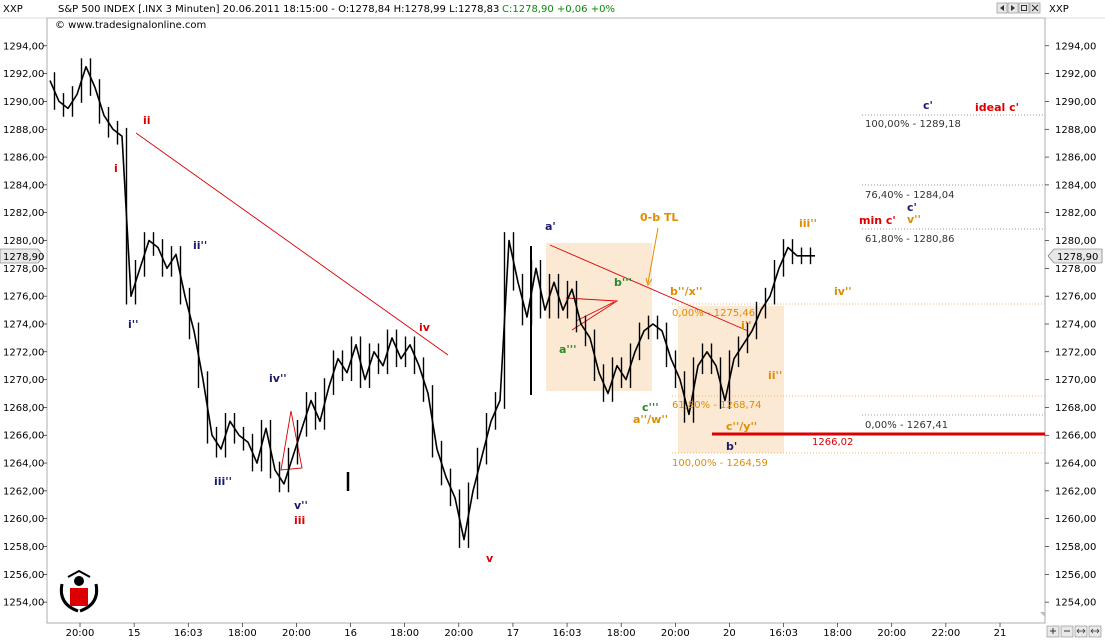 The width and height of the screenshot is (1105, 643). I want to click on trendline-down, so click(292, 244).